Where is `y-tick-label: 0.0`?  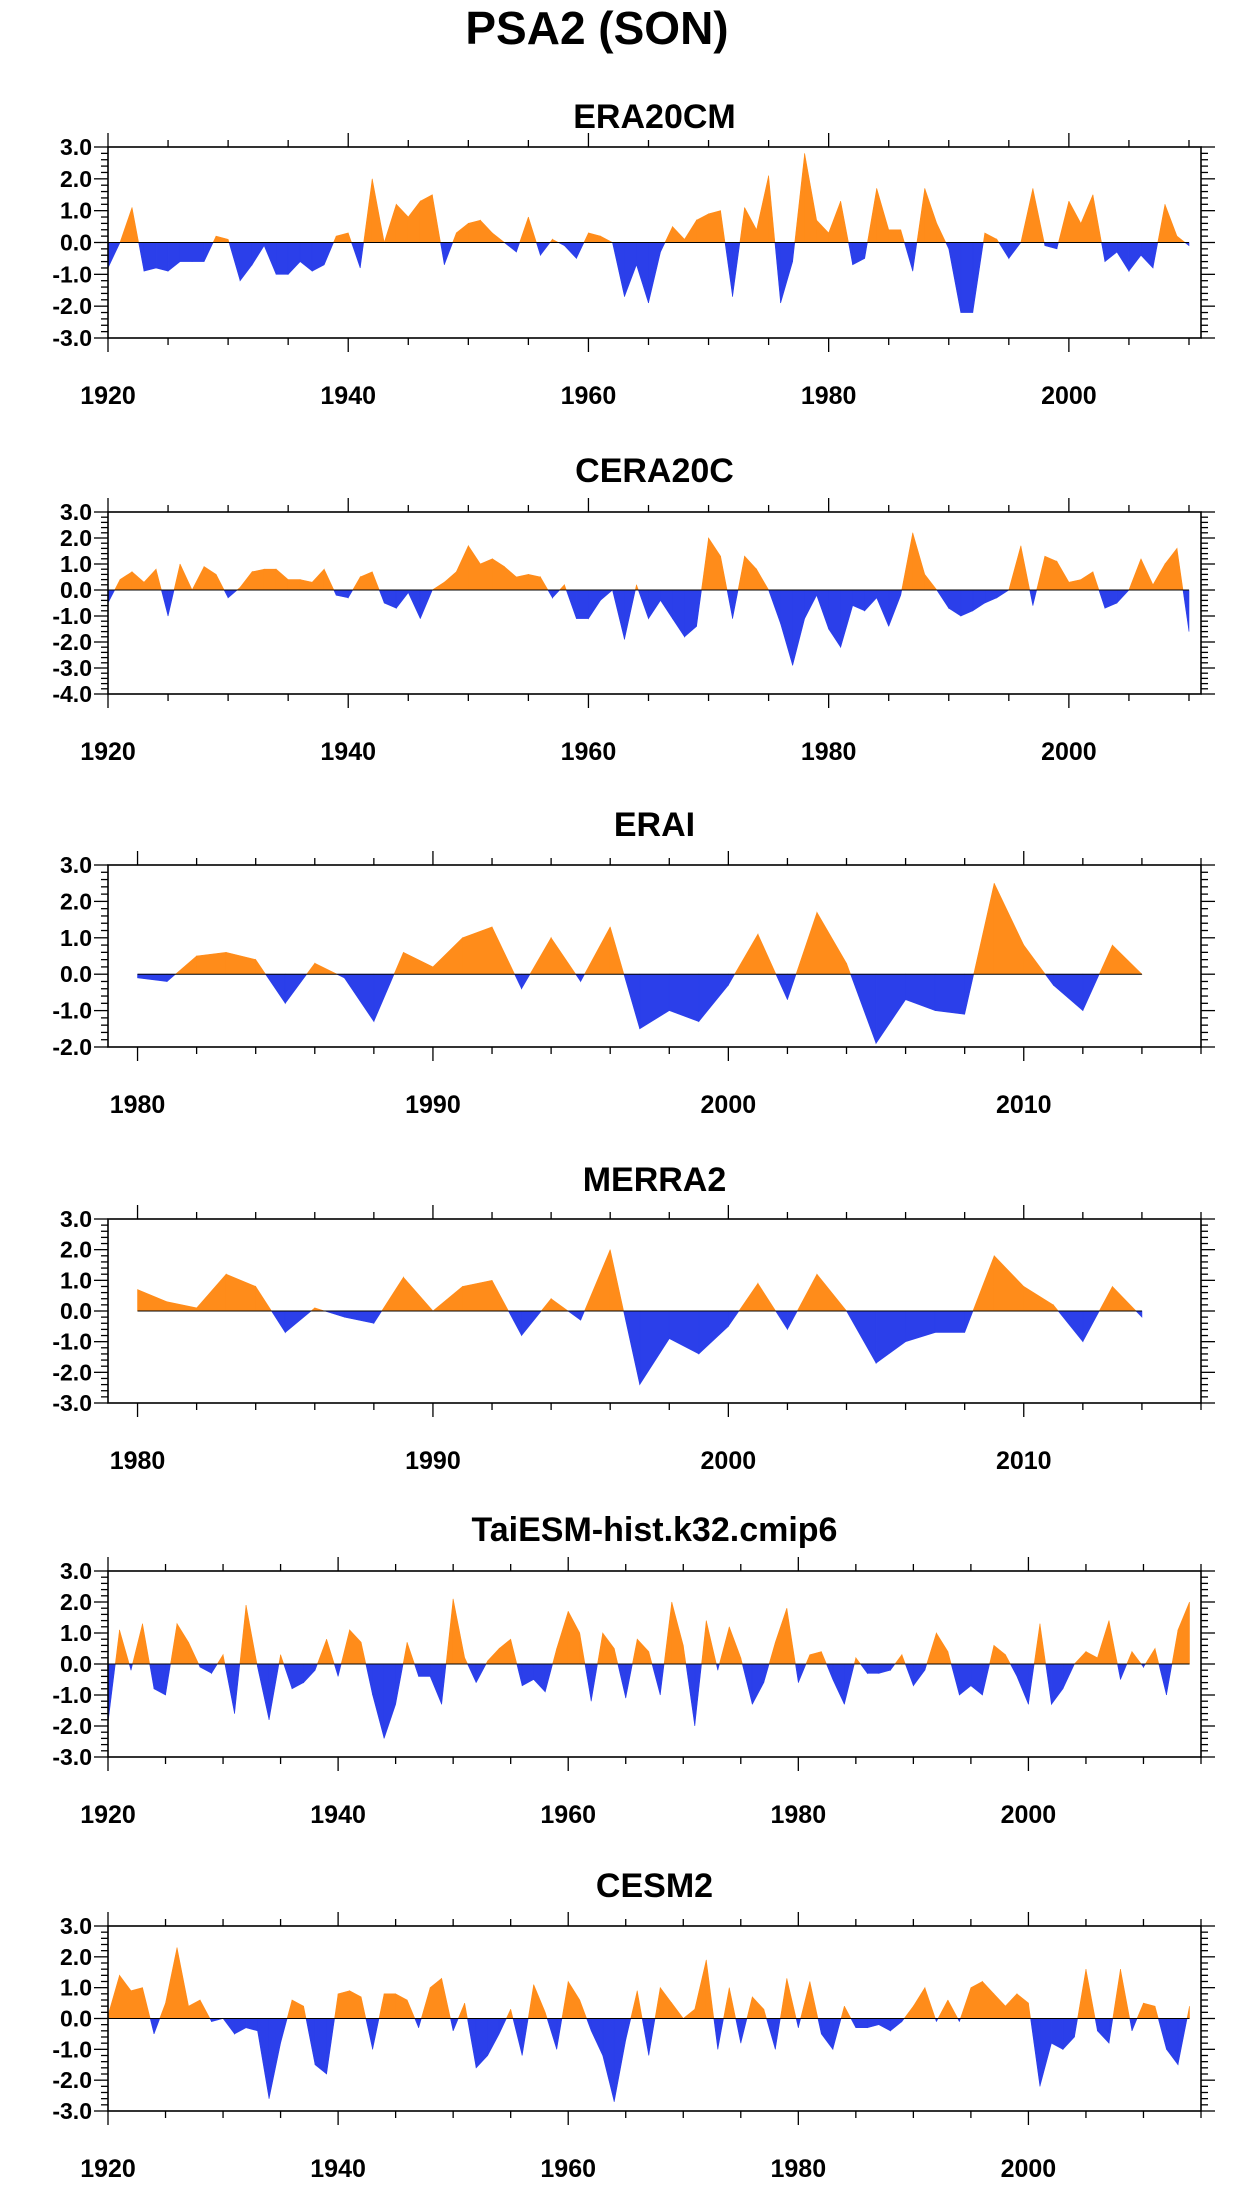 y-tick-label: 0.0 is located at coordinates (76, 1311).